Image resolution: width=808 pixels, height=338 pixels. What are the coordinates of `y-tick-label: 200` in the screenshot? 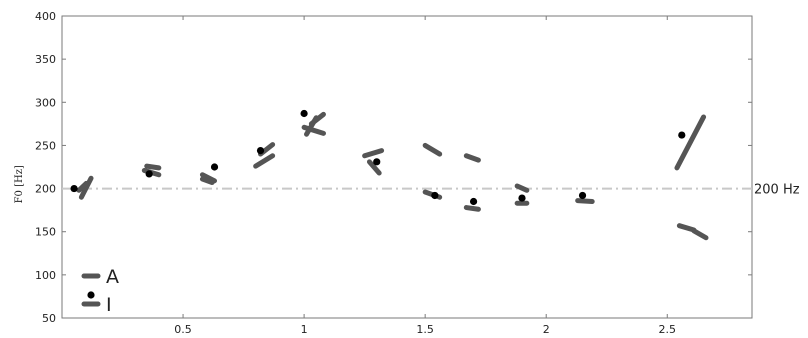 It's located at (45, 189).